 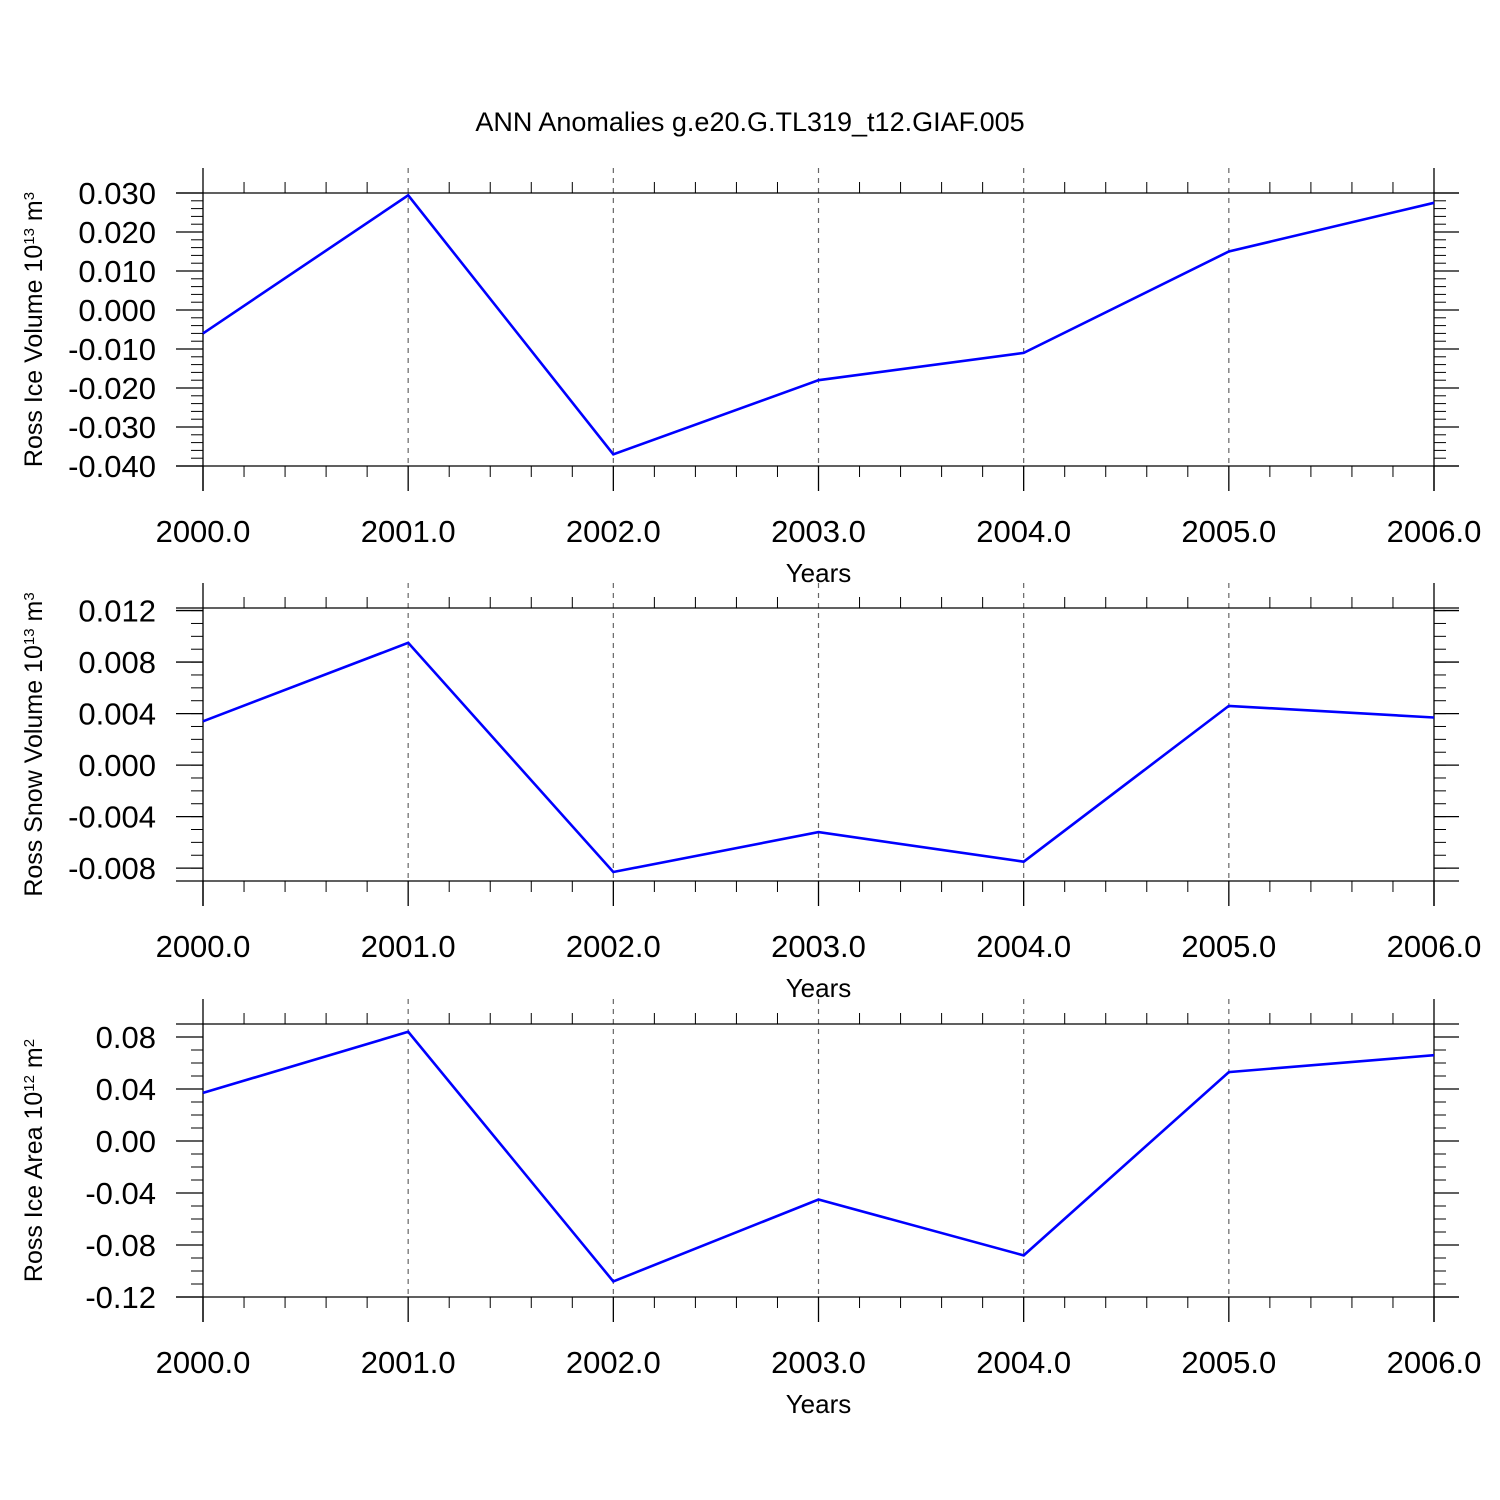 I want to click on y-tick-label: -0.12, so click(x=120, y=1297).